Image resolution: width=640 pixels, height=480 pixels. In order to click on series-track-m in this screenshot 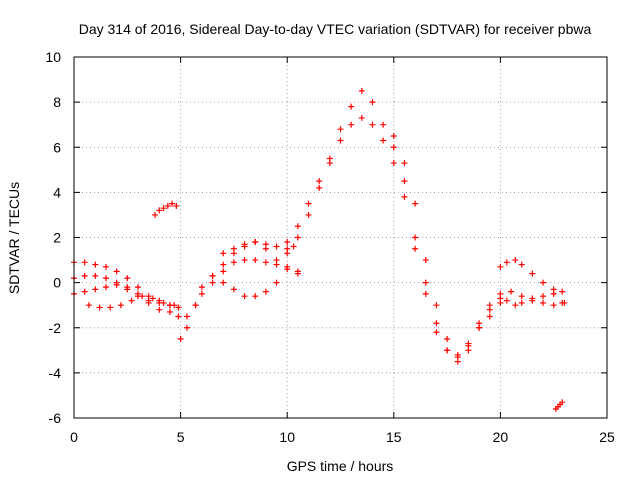, I will do `click(534, 299)`.